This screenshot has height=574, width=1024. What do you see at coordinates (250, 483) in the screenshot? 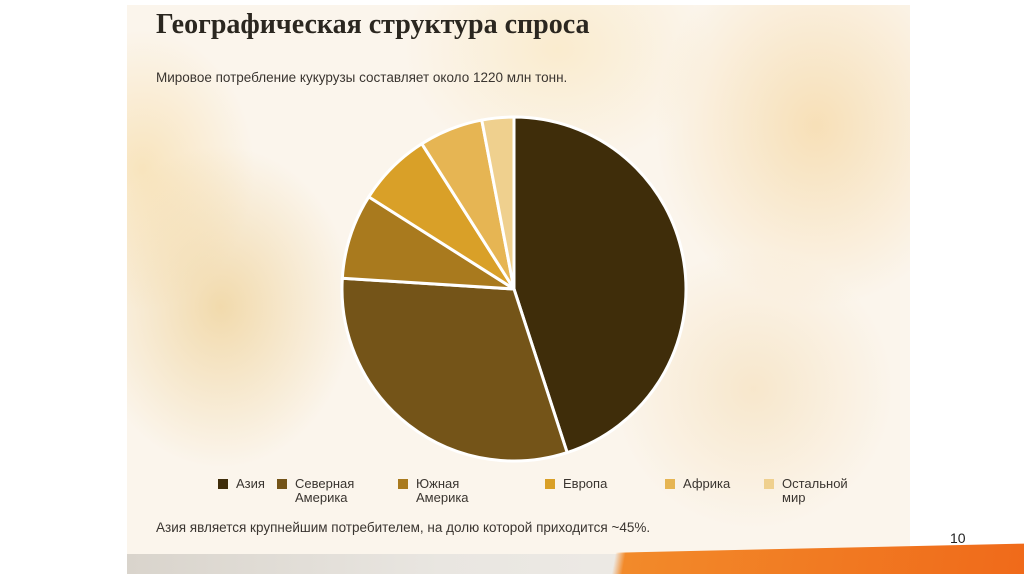
I see `legend-label: Азия` at bounding box center [250, 483].